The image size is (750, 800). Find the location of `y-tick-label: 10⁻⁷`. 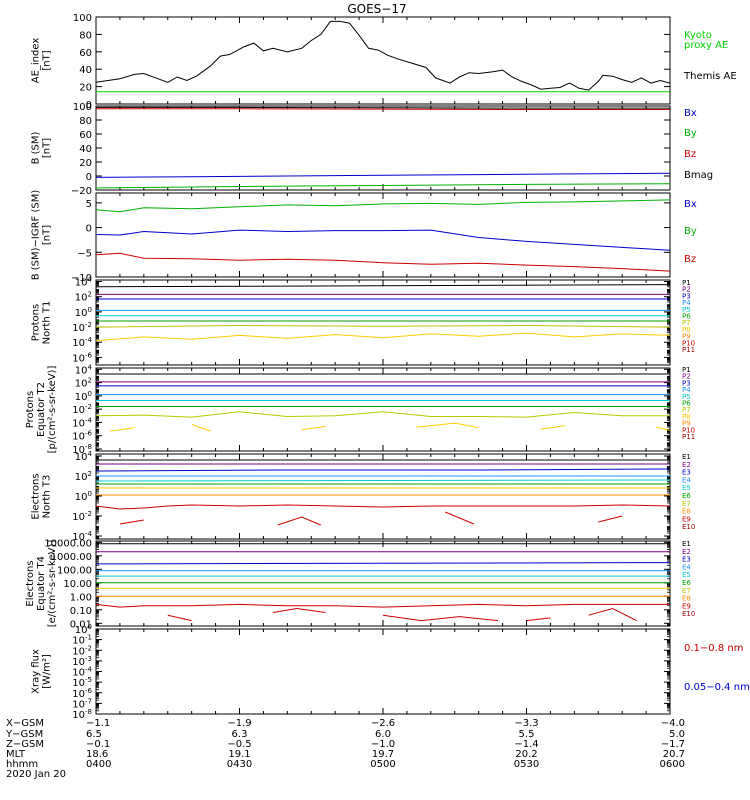

y-tick-label: 10⁻⁷ is located at coordinates (82, 703).